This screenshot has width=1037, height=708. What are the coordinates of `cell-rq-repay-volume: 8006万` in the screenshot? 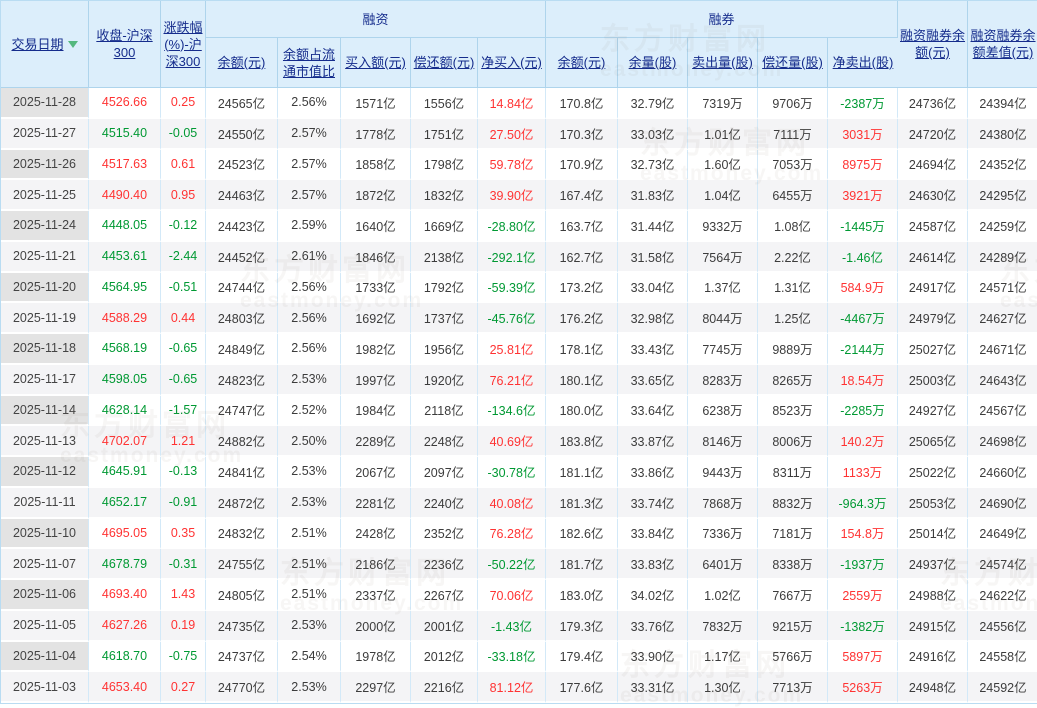 It's located at (793, 441).